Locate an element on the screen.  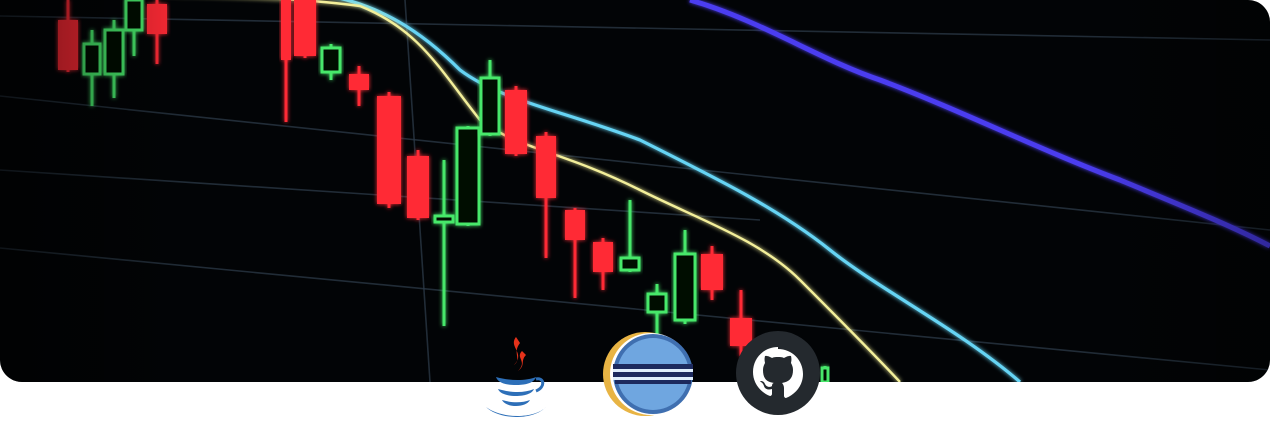
github-icon is located at coordinates (778, 373).